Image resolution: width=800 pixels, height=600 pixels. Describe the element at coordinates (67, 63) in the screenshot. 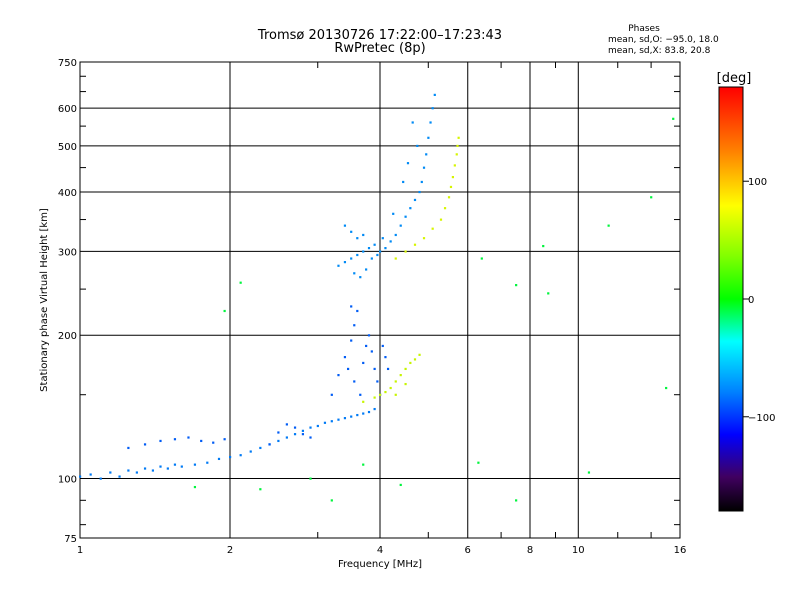

I see `y-tick-label: 750` at that location.